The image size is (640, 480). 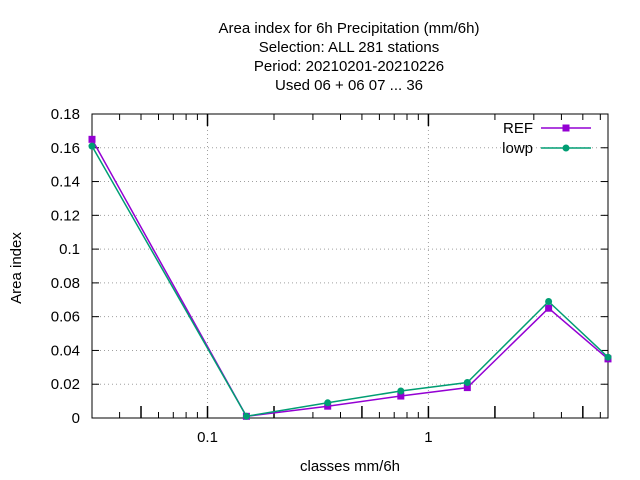 I want to click on y-tick-label: 0.1, so click(x=69, y=249).